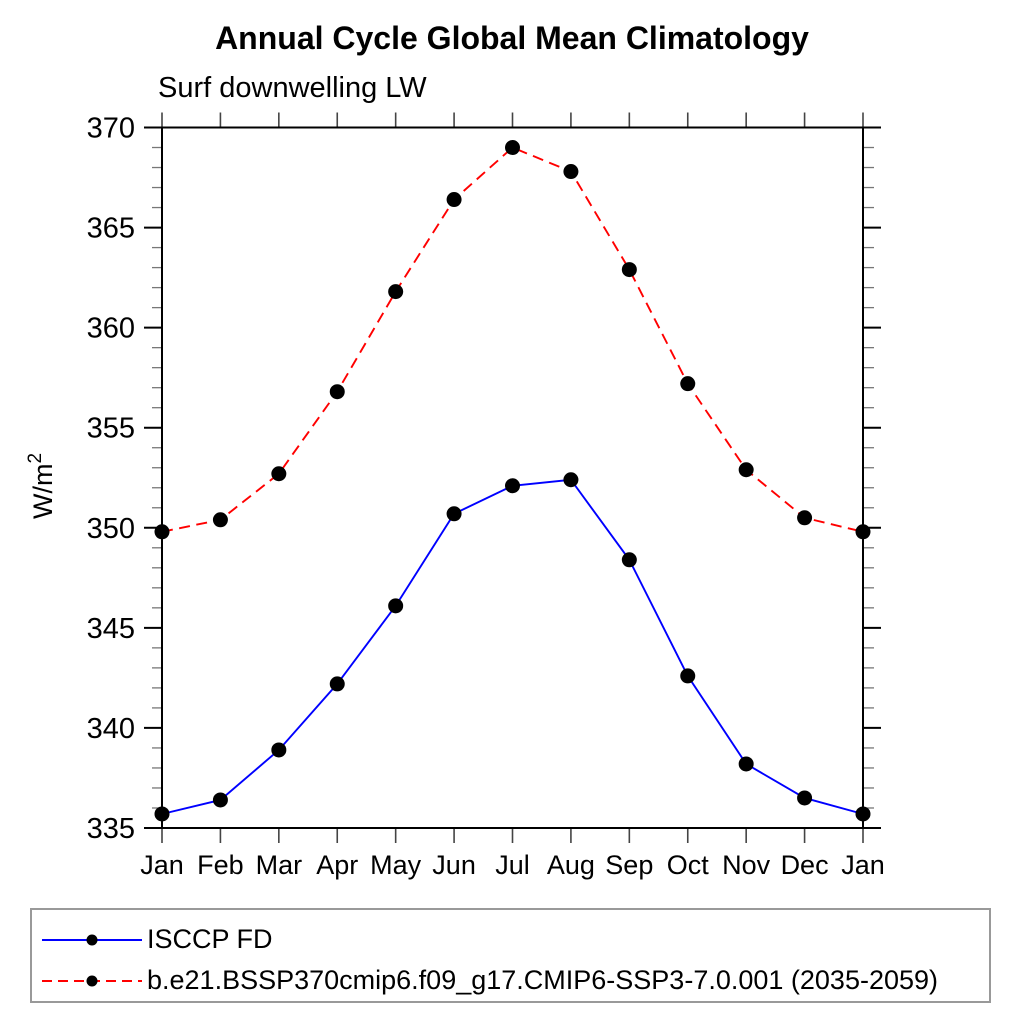 The height and width of the screenshot is (1024, 1024). I want to click on x-tick-label: Oct, so click(688, 865).